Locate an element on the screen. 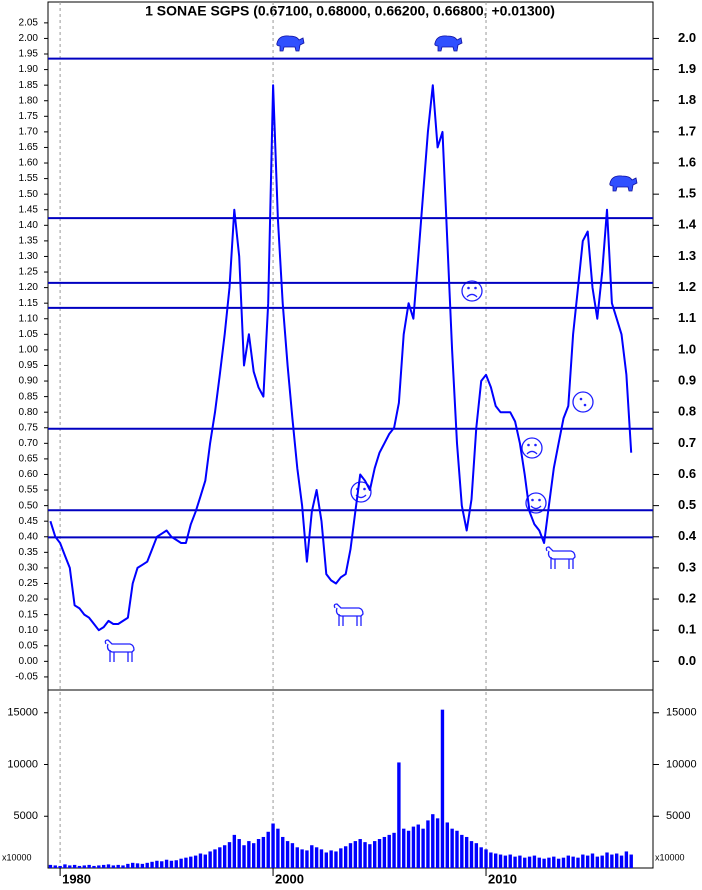 This screenshot has height=890, width=702. y-tick-label: 0.75 is located at coordinates (29, 427).